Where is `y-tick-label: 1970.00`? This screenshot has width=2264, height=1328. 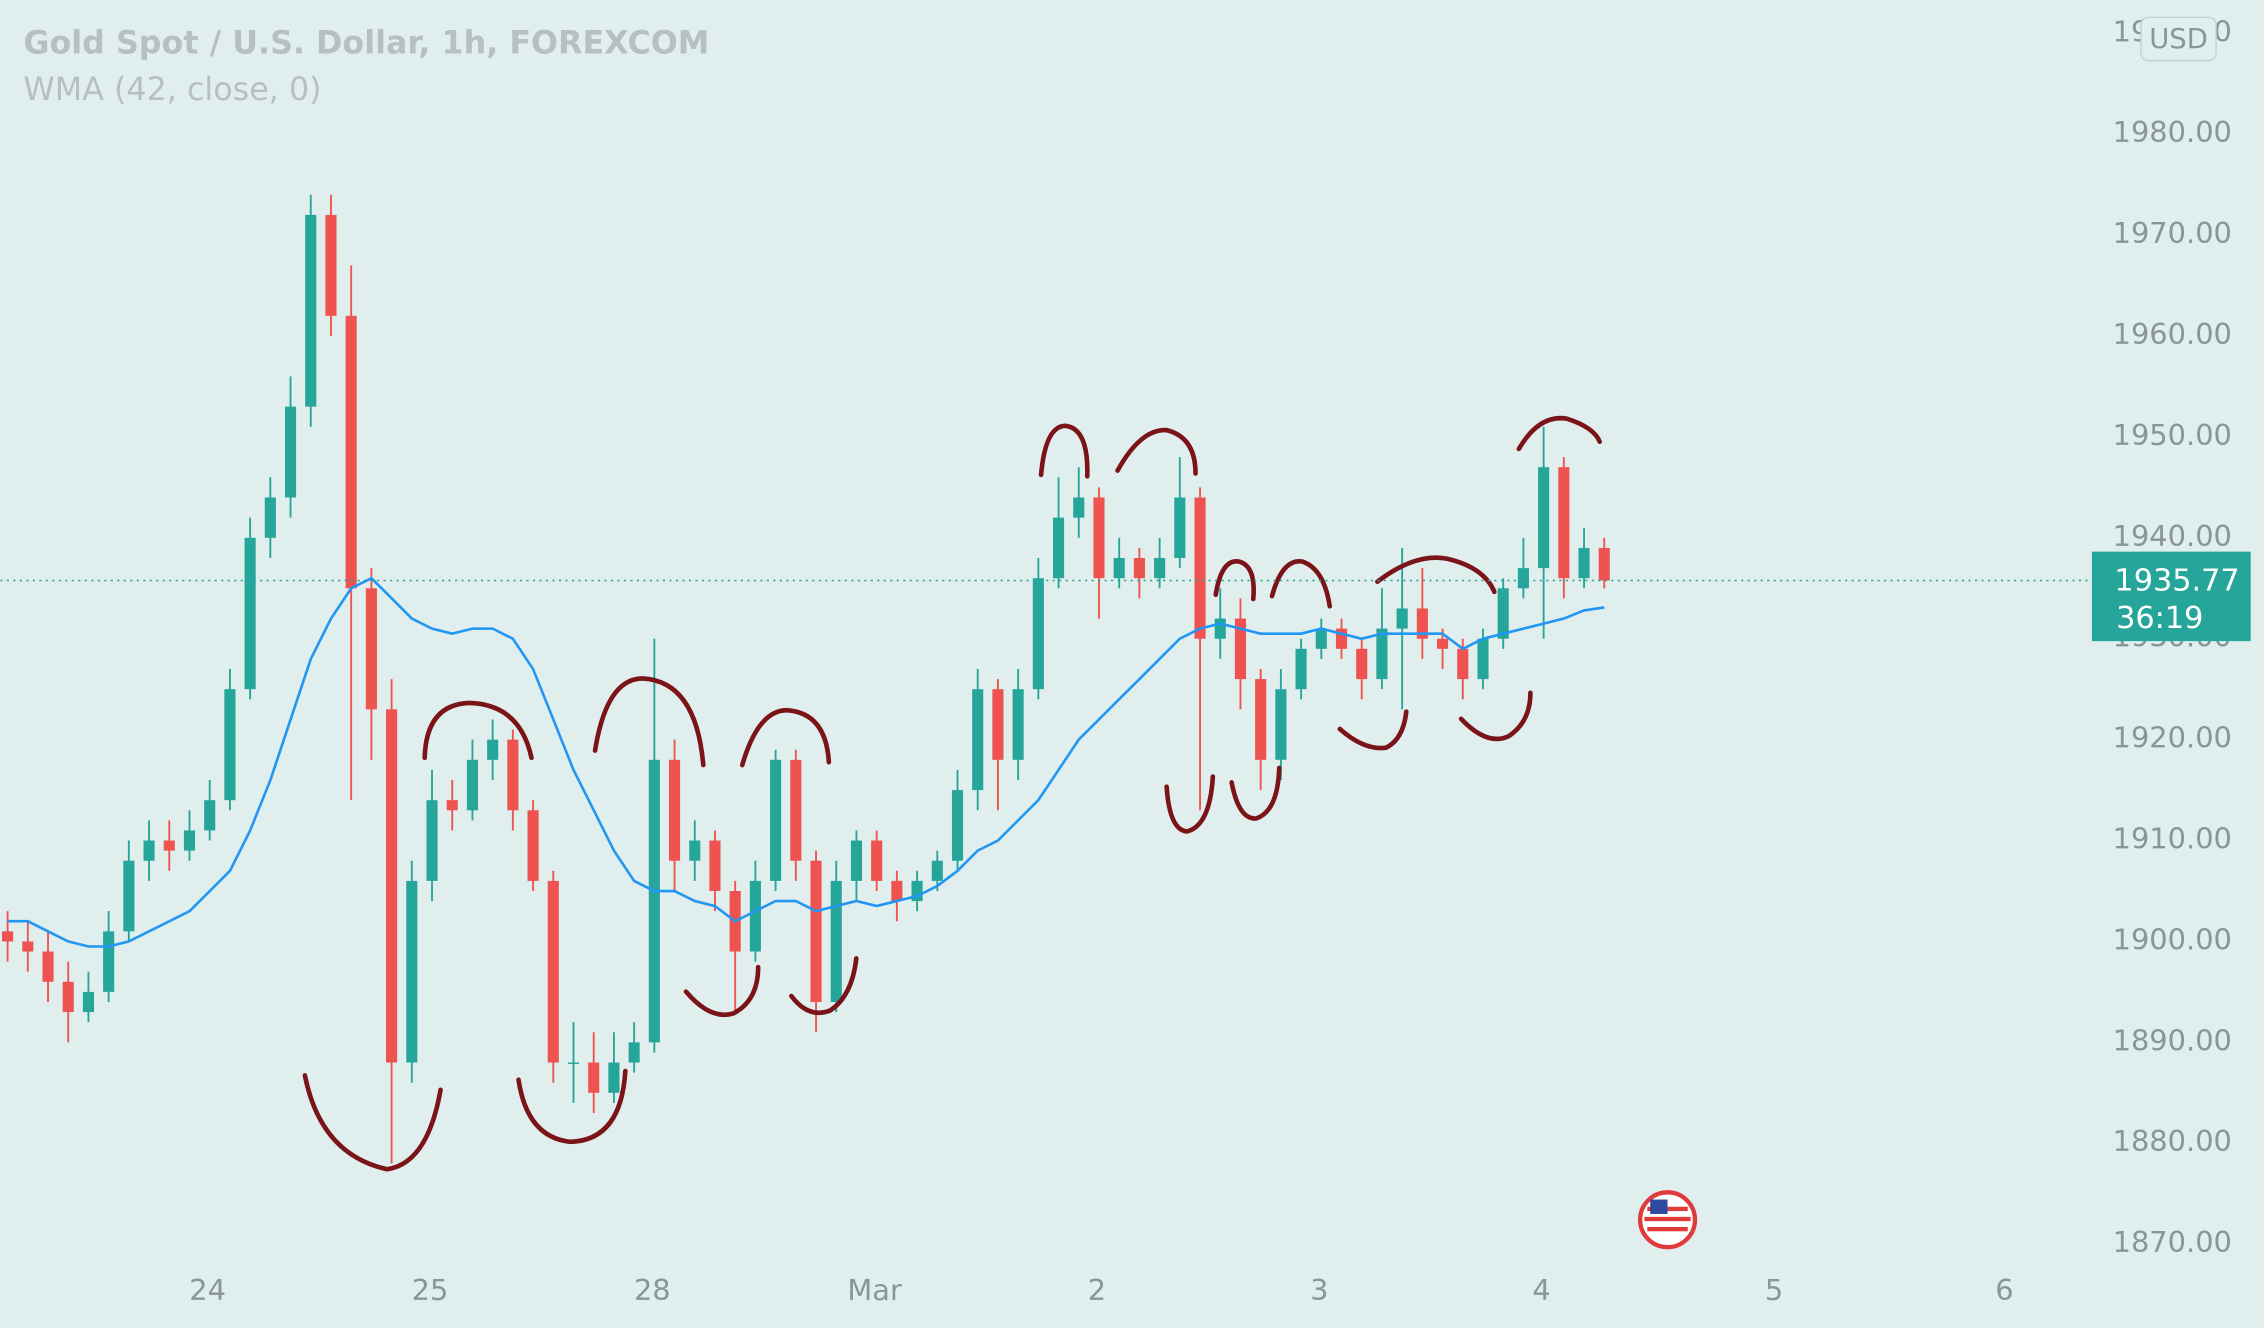 y-tick-label: 1970.00 is located at coordinates (2172, 233).